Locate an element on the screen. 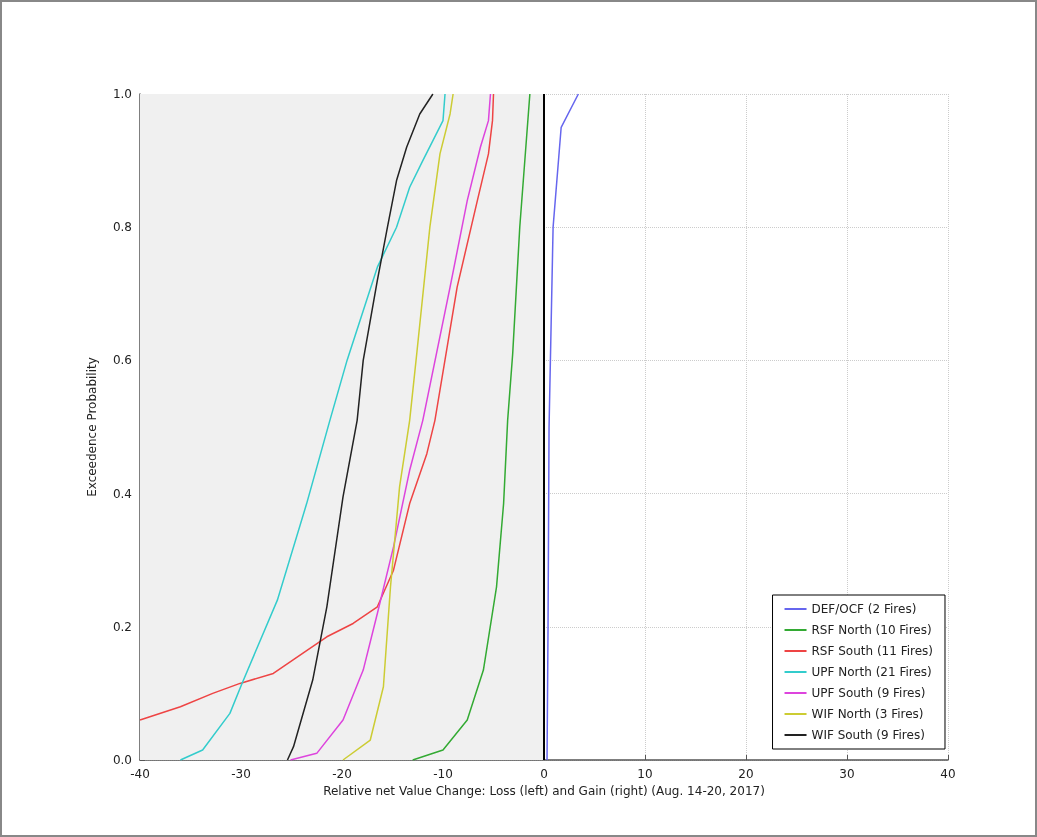  x-tick-label: 40 is located at coordinates (948, 774).